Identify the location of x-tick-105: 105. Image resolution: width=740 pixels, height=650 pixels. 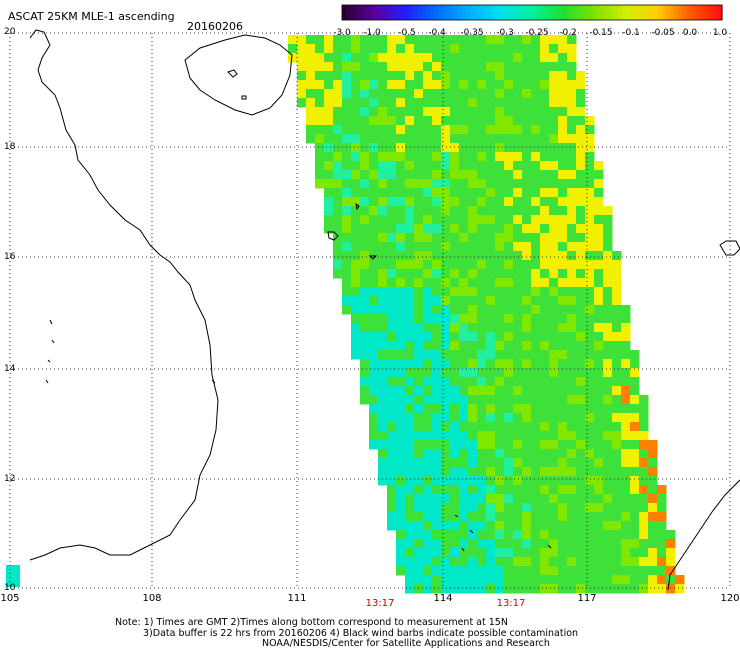
(10, 598).